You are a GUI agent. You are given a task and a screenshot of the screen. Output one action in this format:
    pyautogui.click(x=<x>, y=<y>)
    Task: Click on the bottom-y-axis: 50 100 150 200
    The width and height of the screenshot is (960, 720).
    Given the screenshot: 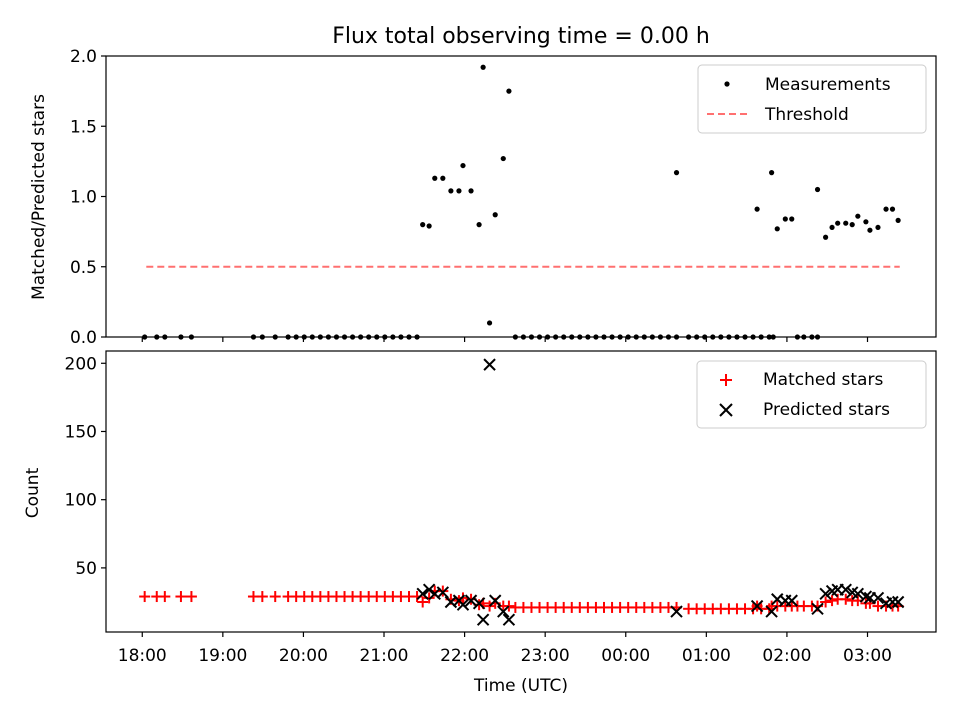 What is the action you would take?
    pyautogui.click(x=85, y=466)
    